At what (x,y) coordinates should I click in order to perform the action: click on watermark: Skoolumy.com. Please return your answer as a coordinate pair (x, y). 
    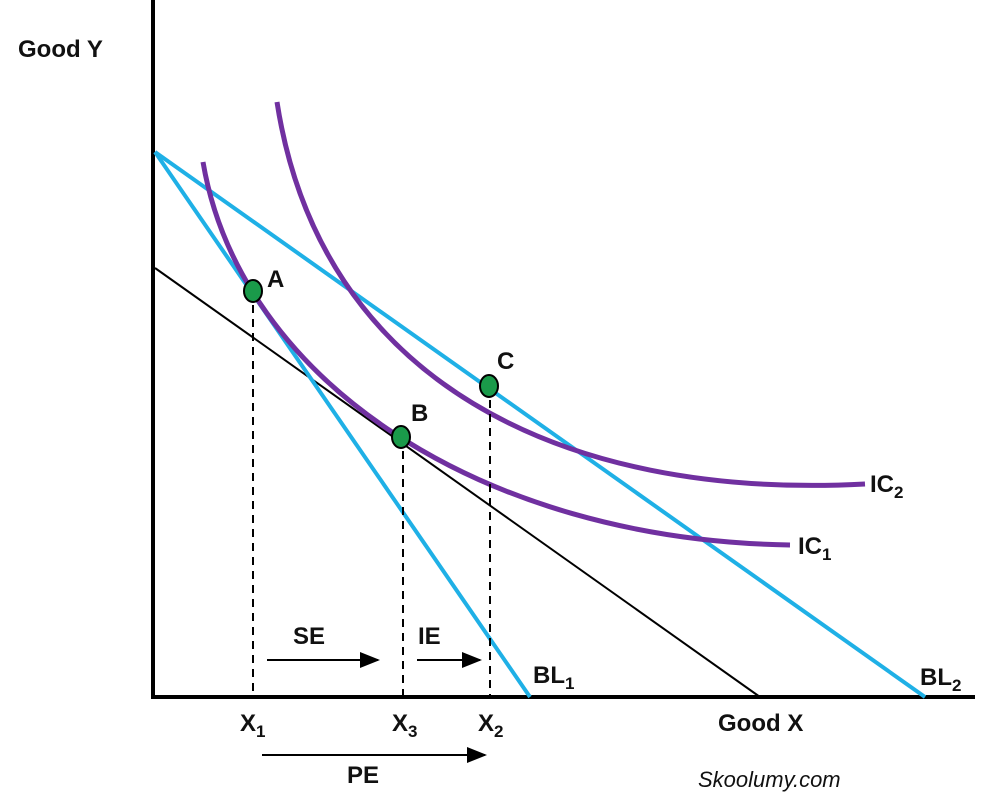
    Looking at the image, I should click on (769, 779).